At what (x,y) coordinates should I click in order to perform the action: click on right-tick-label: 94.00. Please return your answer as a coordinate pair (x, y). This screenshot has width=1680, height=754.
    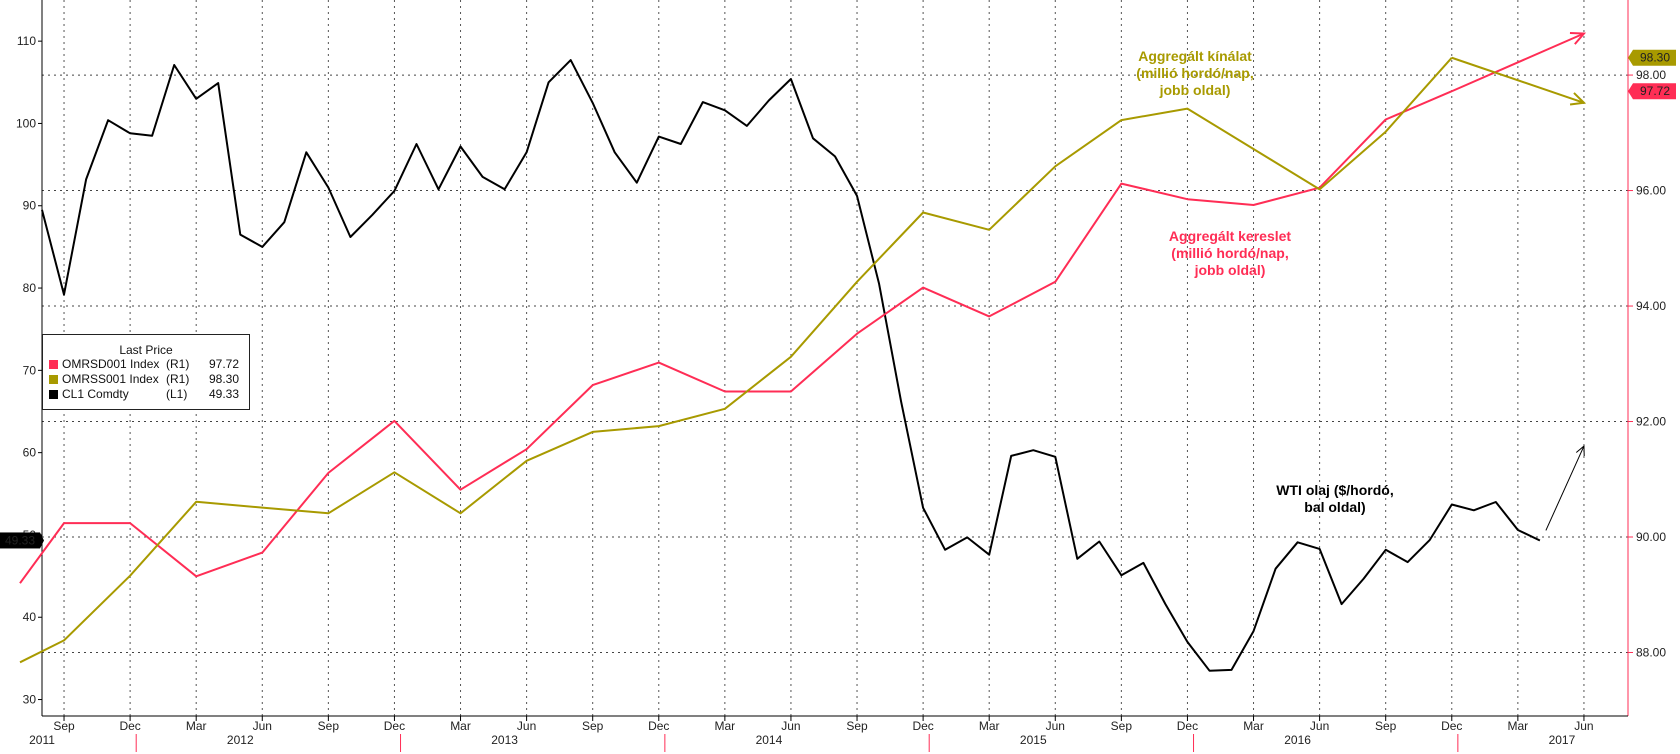
    Looking at the image, I should click on (1651, 306).